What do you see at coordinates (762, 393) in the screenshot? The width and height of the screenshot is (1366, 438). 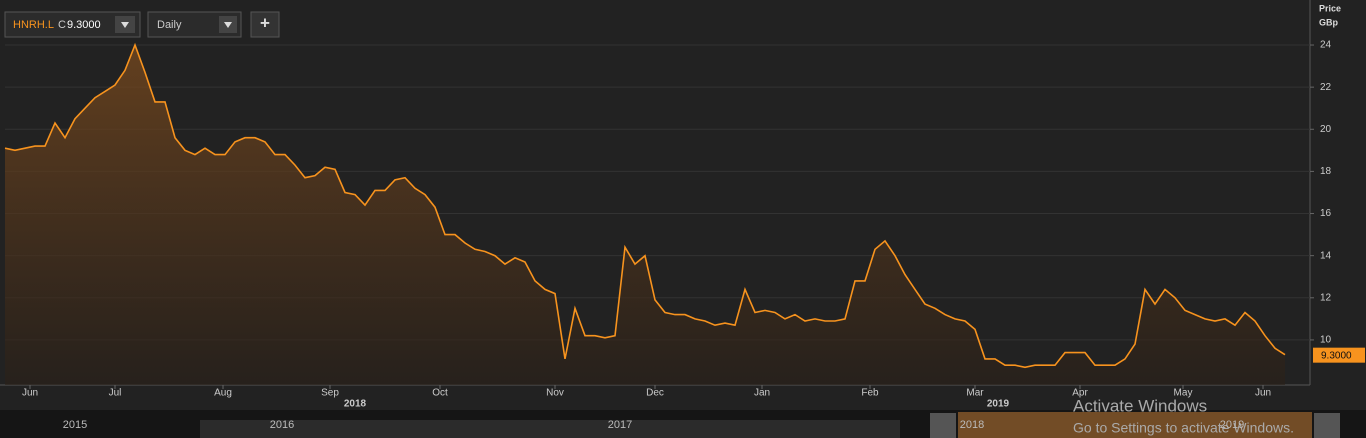 I see `x-tick-label: Jan` at bounding box center [762, 393].